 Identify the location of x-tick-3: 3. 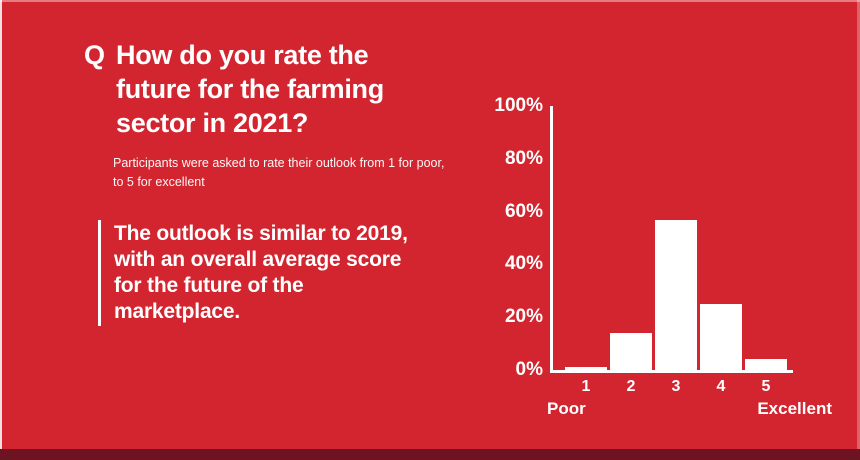
(676, 386).